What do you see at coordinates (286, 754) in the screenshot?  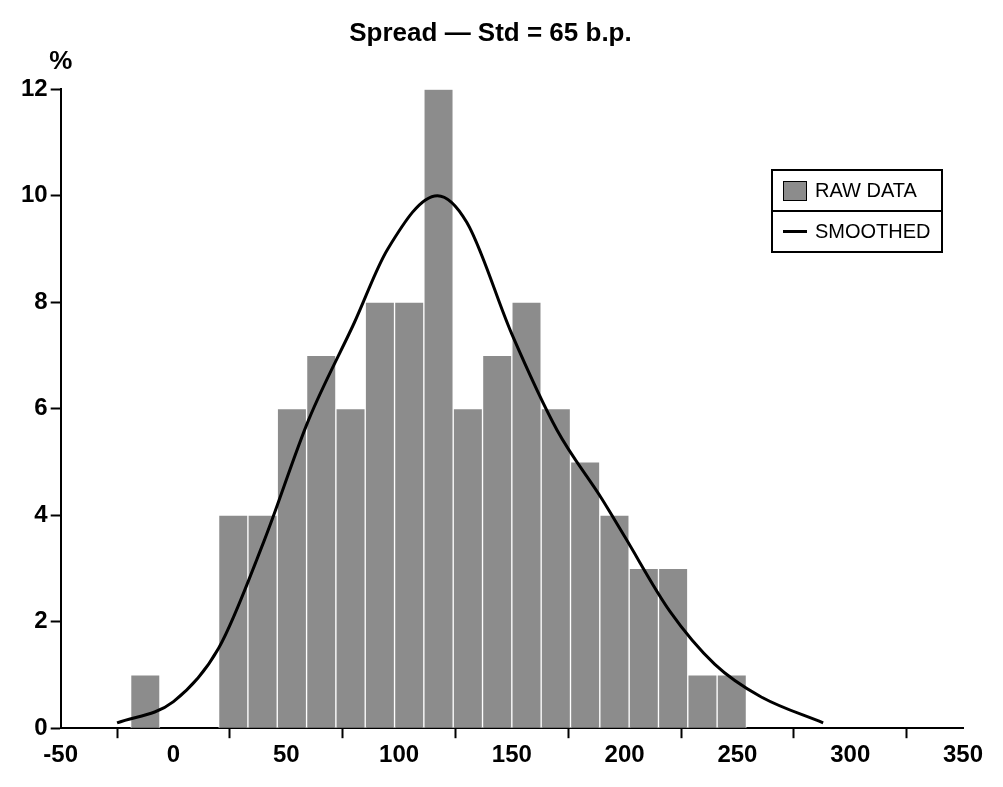 I see `x-tick-label: 50` at bounding box center [286, 754].